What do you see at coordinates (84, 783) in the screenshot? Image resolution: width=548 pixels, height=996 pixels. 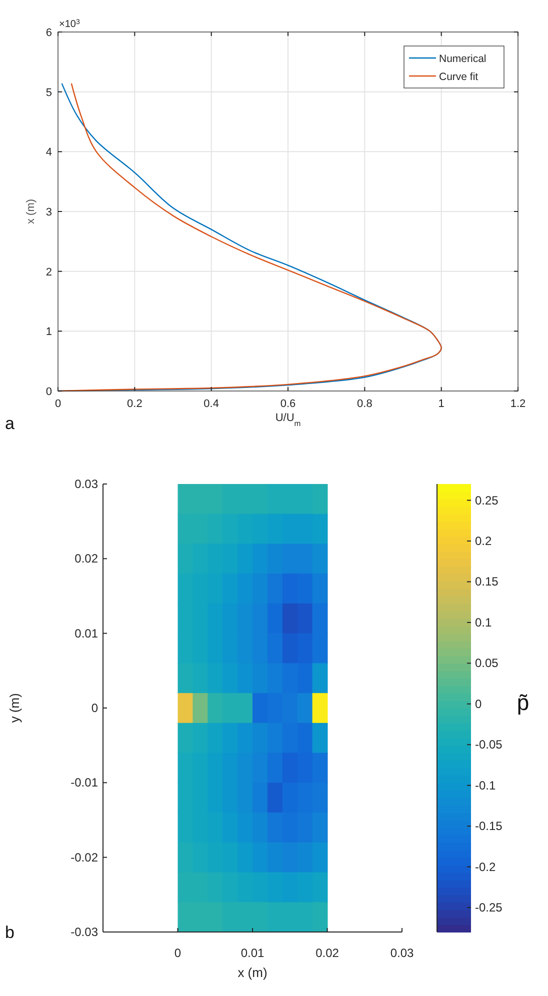 I see `y-tick-label: -0.01` at bounding box center [84, 783].